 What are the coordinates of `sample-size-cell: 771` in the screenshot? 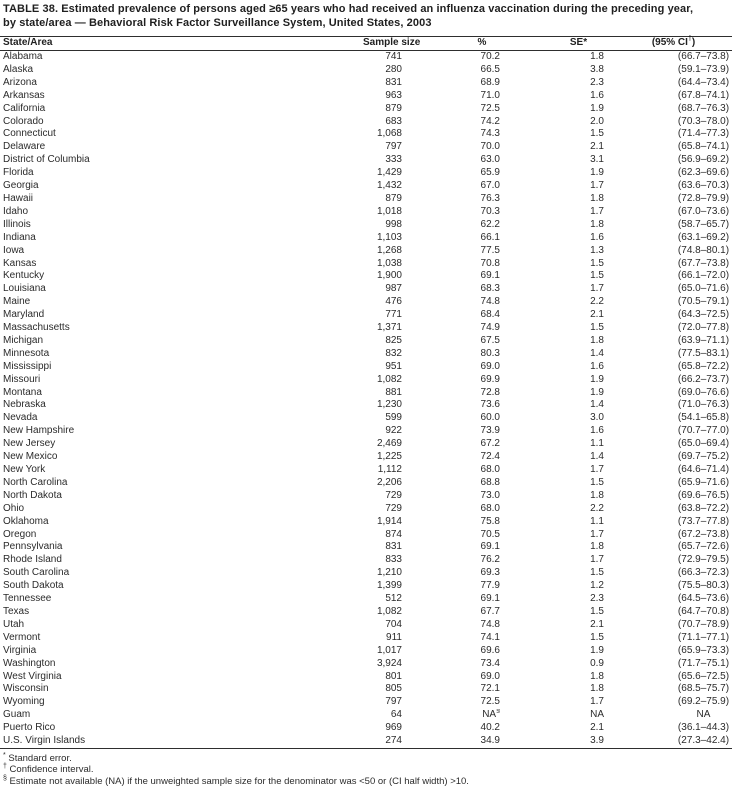 It's located at (393, 315).